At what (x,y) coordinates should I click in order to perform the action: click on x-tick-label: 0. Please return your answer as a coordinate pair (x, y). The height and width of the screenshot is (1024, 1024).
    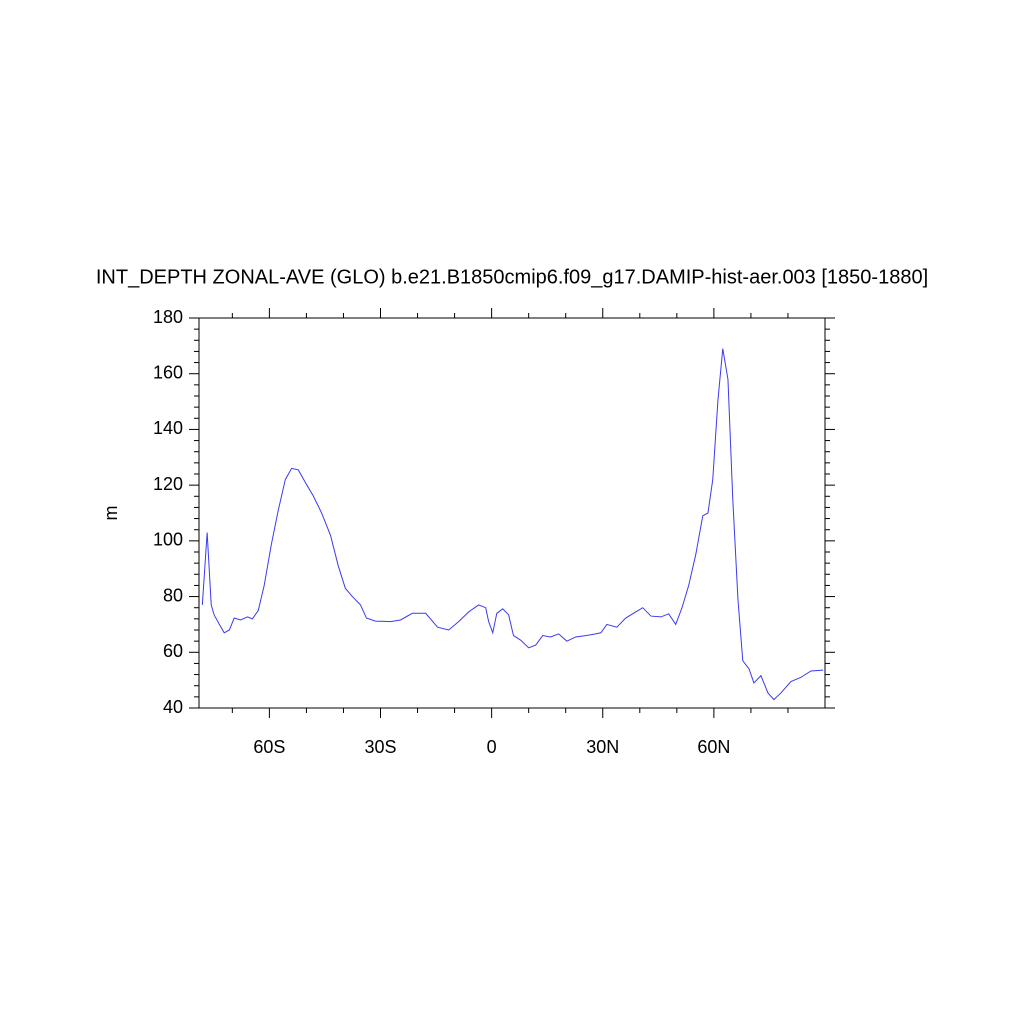
    Looking at the image, I should click on (492, 747).